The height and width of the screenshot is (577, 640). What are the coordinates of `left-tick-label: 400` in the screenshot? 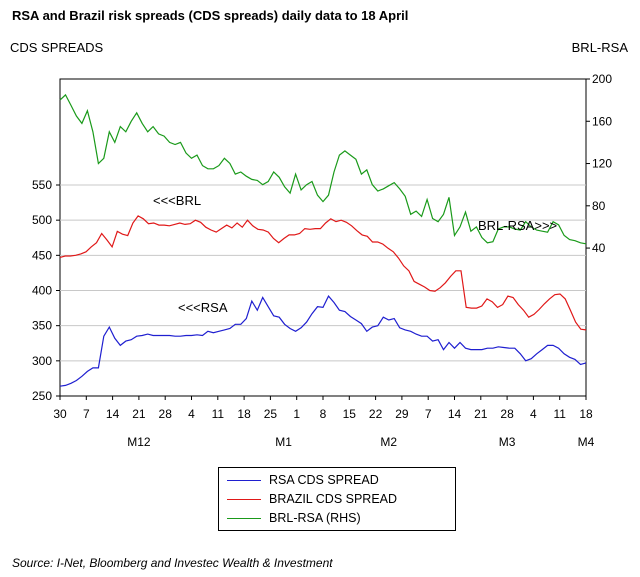 It's located at (42, 291).